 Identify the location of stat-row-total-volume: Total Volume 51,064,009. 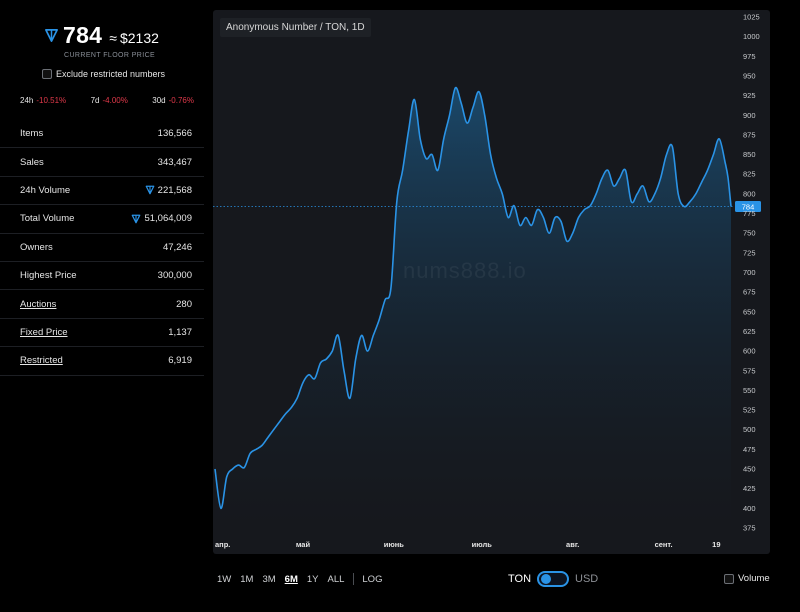
(102, 219).